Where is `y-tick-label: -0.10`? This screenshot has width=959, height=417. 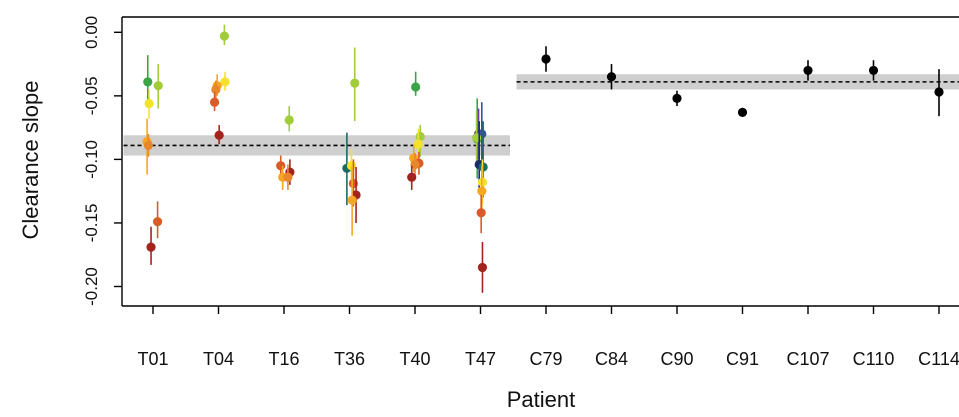
y-tick-label: -0.10 is located at coordinates (91, 159).